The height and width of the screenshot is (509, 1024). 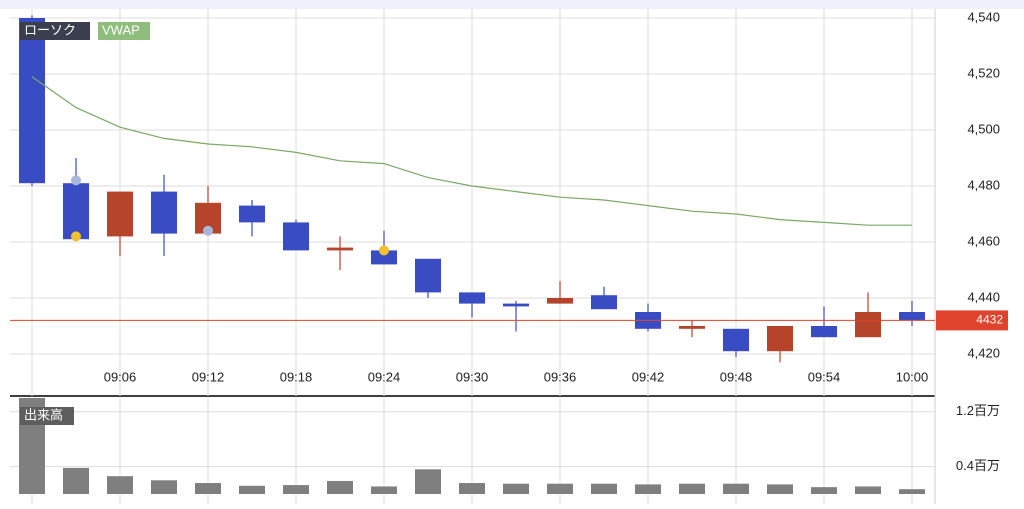 What do you see at coordinates (983, 184) in the screenshot?
I see `y-tick-label: 4,480` at bounding box center [983, 184].